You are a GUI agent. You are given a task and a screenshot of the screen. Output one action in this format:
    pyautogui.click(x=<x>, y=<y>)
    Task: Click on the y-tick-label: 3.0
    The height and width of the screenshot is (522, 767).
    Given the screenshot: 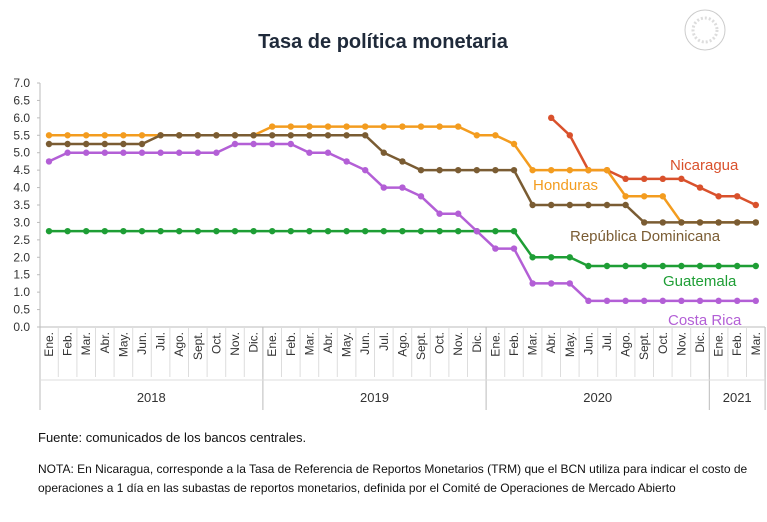 What is the action you would take?
    pyautogui.click(x=21, y=222)
    